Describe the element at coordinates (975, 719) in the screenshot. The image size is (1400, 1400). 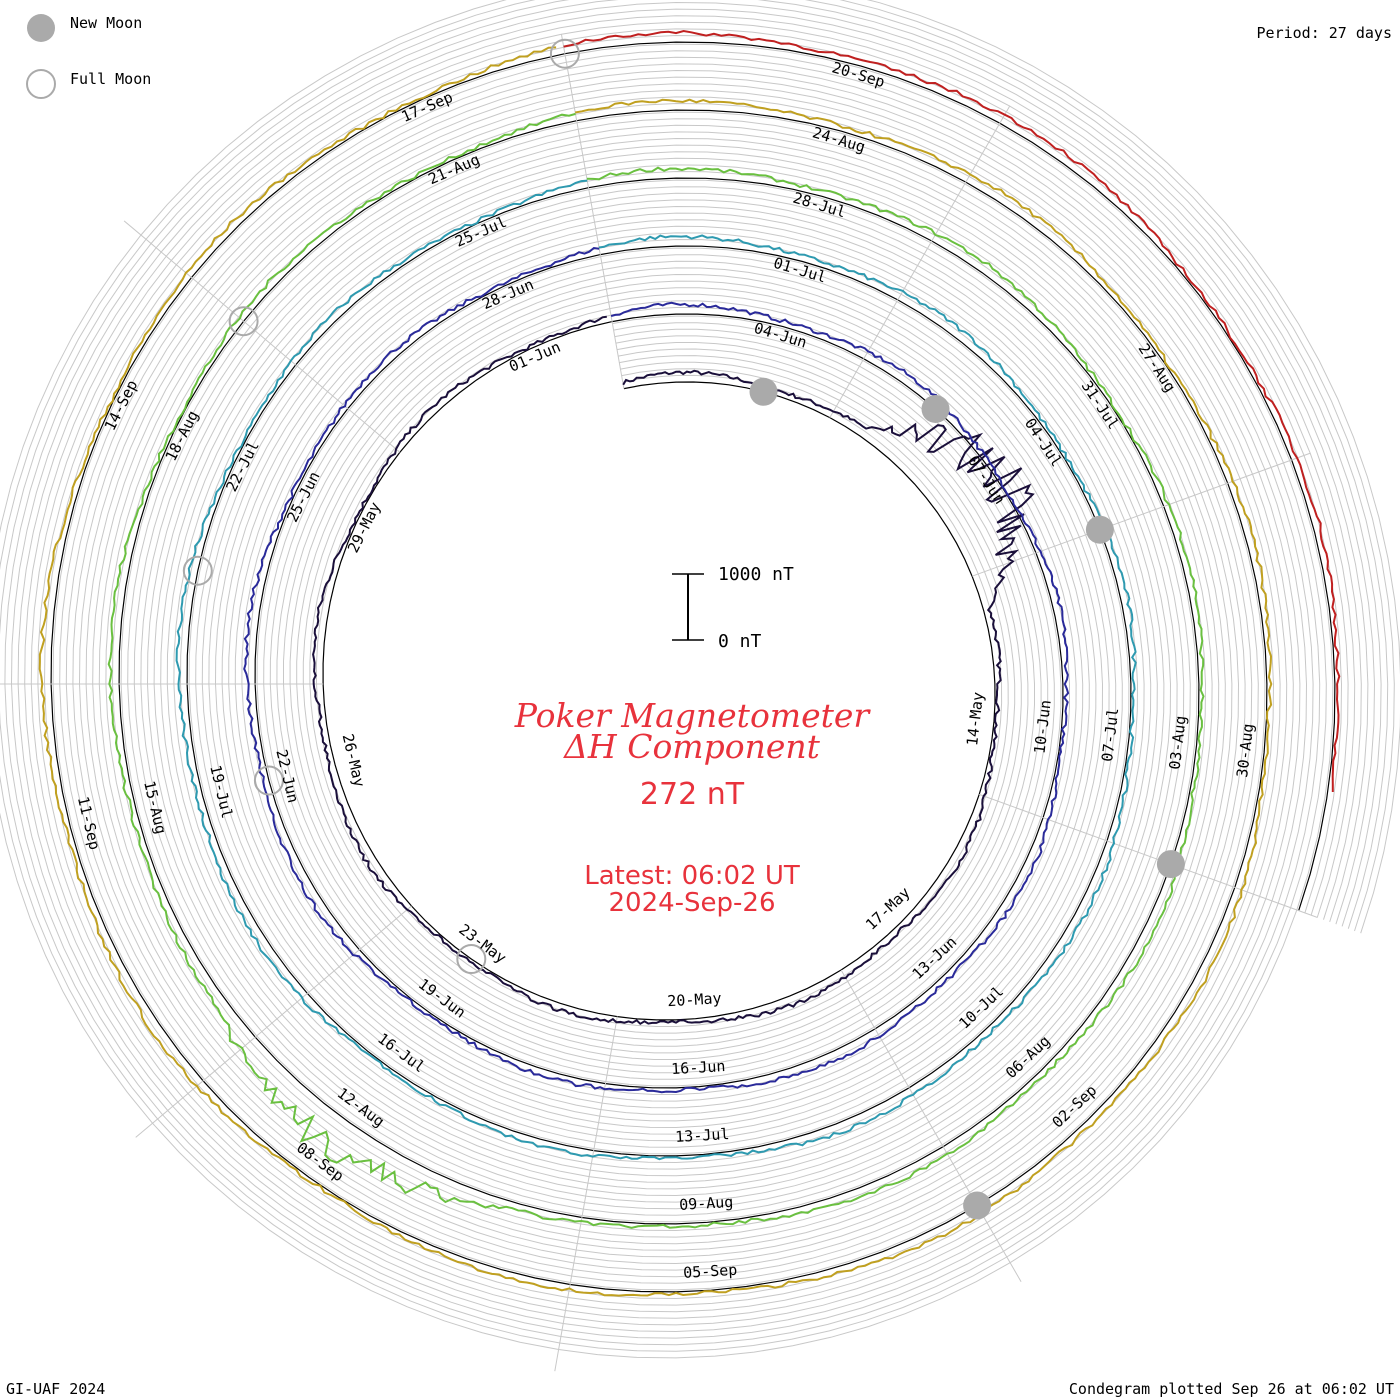
I see `date-label: 14-May` at that location.